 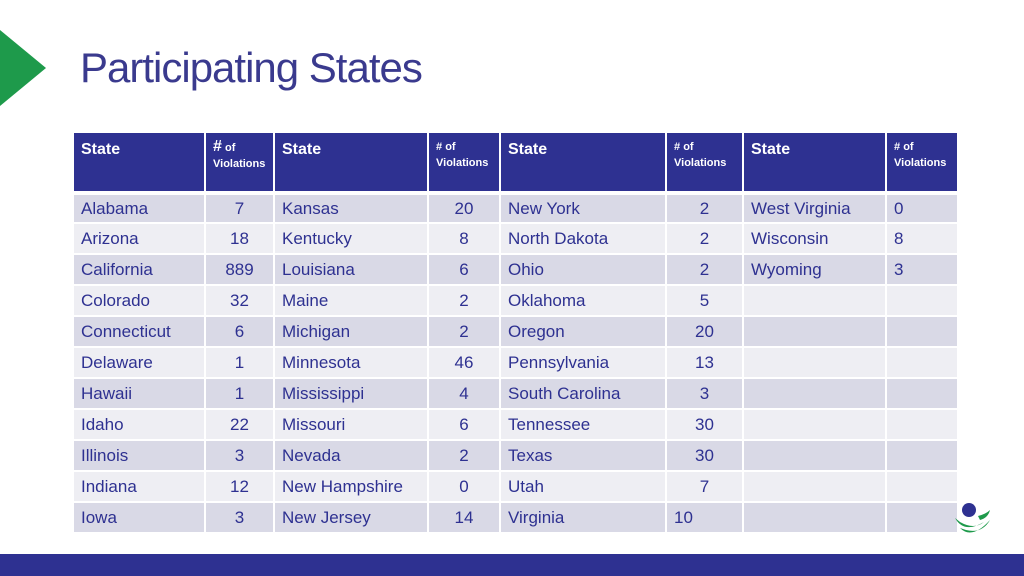 What do you see at coordinates (351, 455) in the screenshot?
I see `state-cell: Nevada` at bounding box center [351, 455].